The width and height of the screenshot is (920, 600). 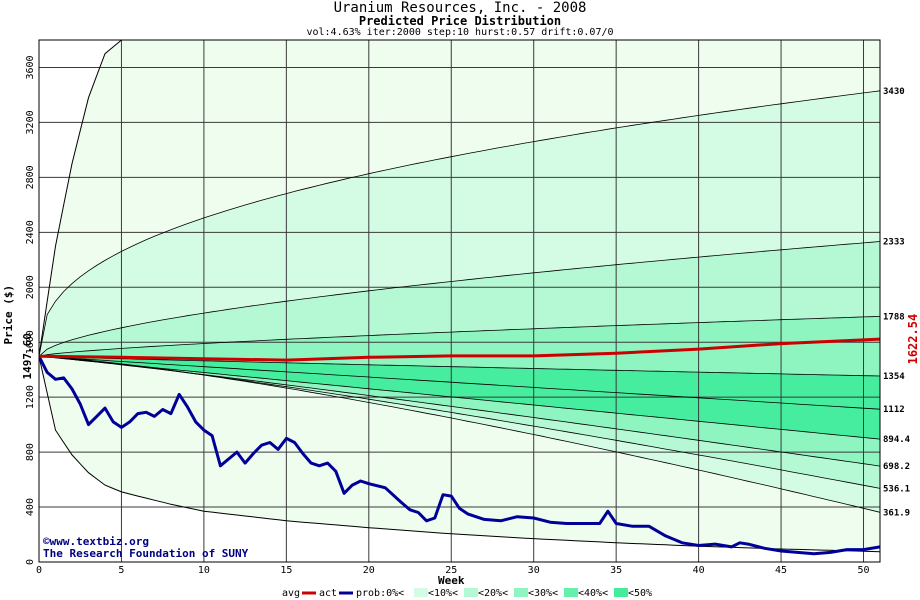 I want to click on watermark-line2: The Research Foundation of SUNY, so click(x=146, y=553).